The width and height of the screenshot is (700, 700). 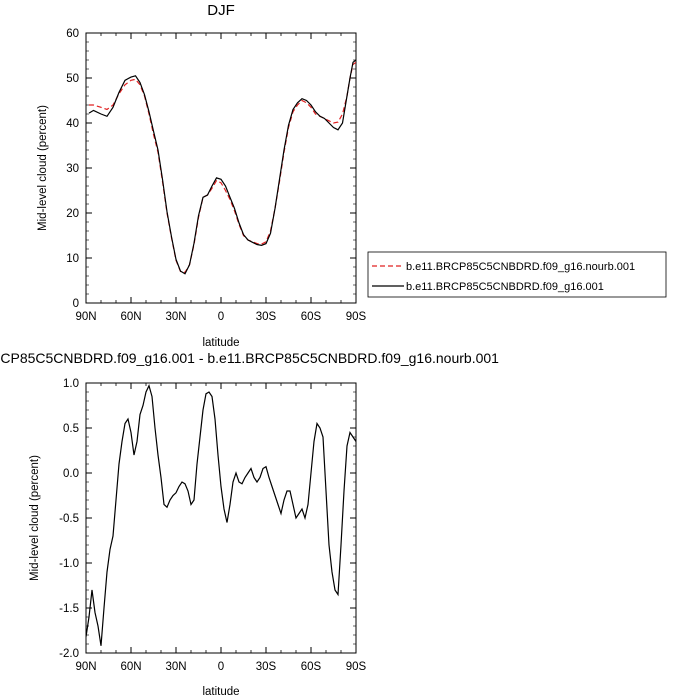 What do you see at coordinates (85, 317) in the screenshot?
I see `top-x-tick-label: 90N` at bounding box center [85, 317].